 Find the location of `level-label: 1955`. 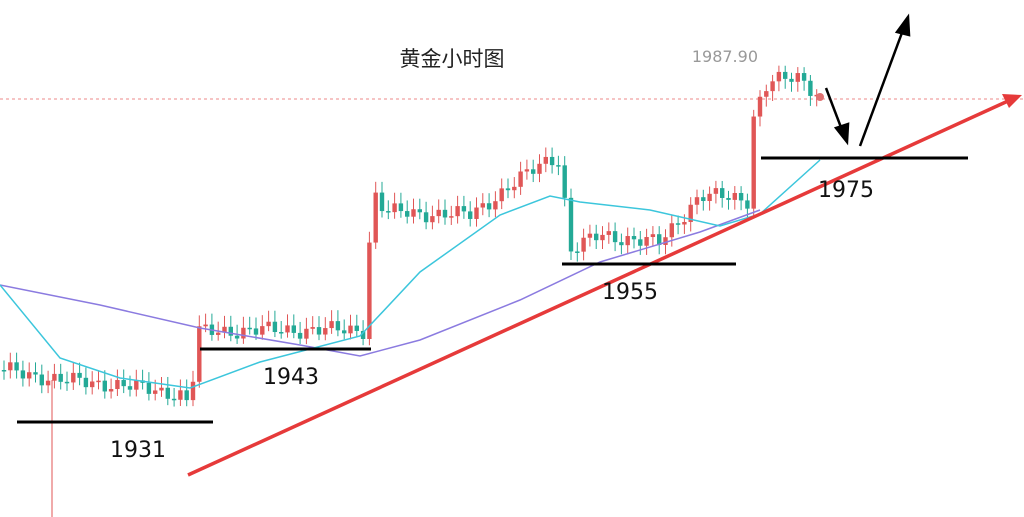

level-label: 1955 is located at coordinates (630, 292).